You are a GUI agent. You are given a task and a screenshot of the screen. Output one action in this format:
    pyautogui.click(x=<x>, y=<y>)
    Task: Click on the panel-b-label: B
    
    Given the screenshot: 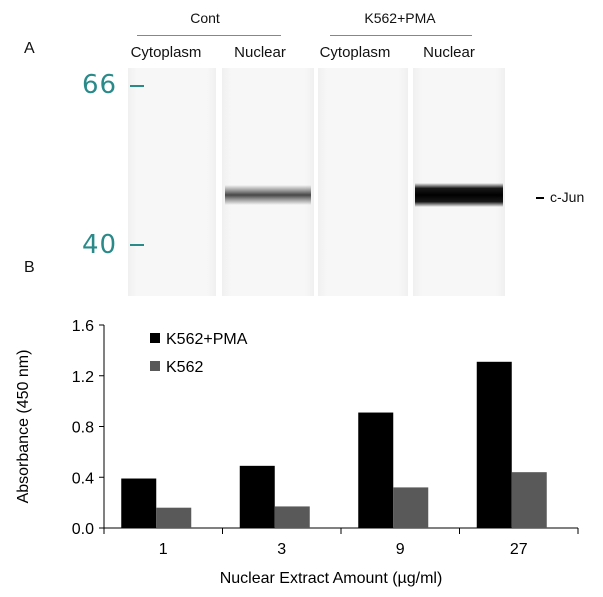 What is the action you would take?
    pyautogui.click(x=29, y=267)
    